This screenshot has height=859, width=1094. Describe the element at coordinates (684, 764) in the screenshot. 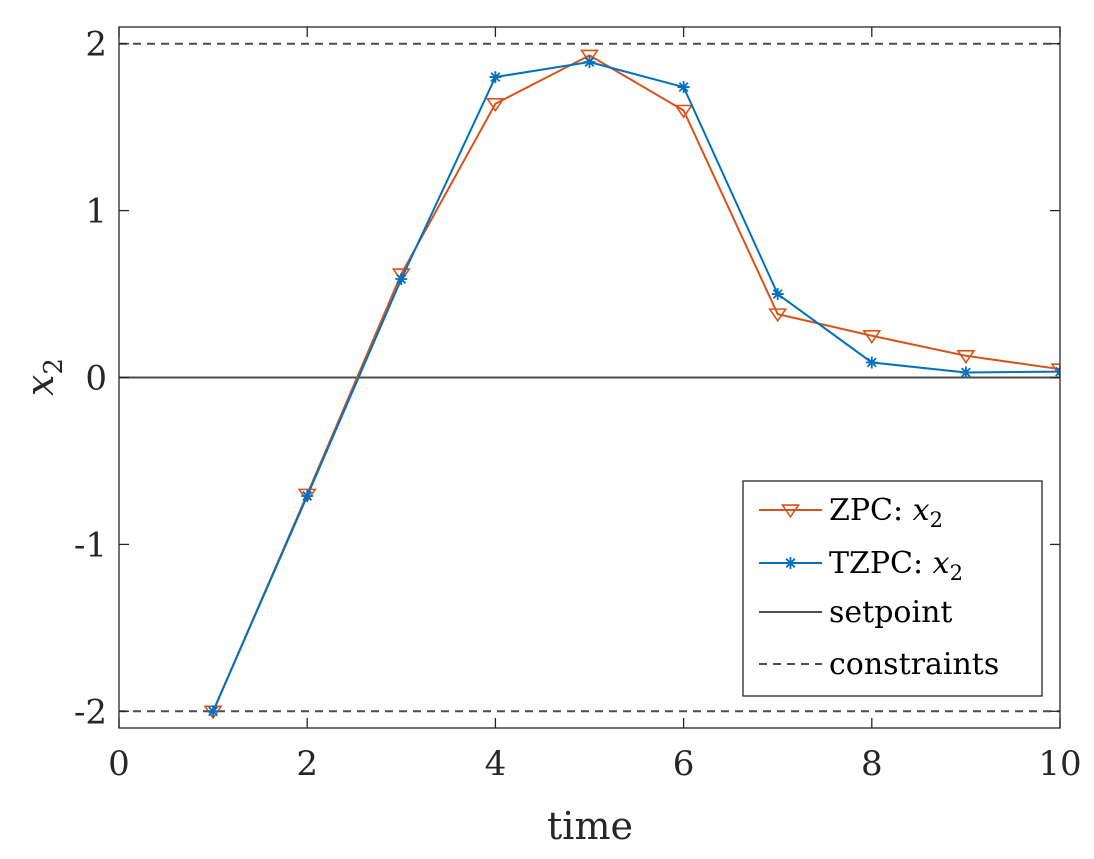

I see `x-tick-label-3: 6` at that location.